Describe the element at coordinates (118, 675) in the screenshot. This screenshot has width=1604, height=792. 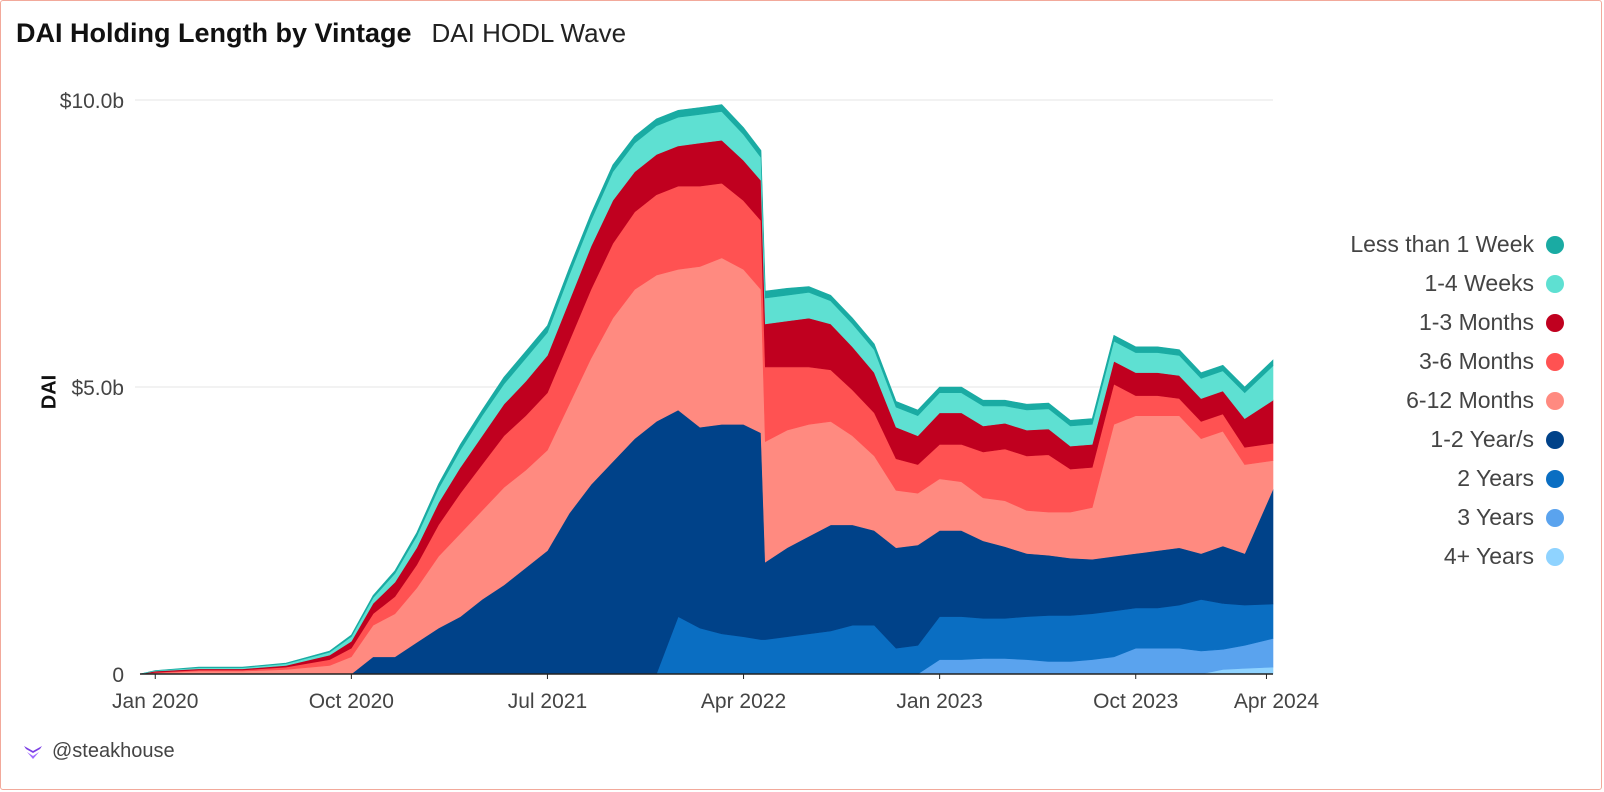
I see `y-tick-label: 0` at that location.